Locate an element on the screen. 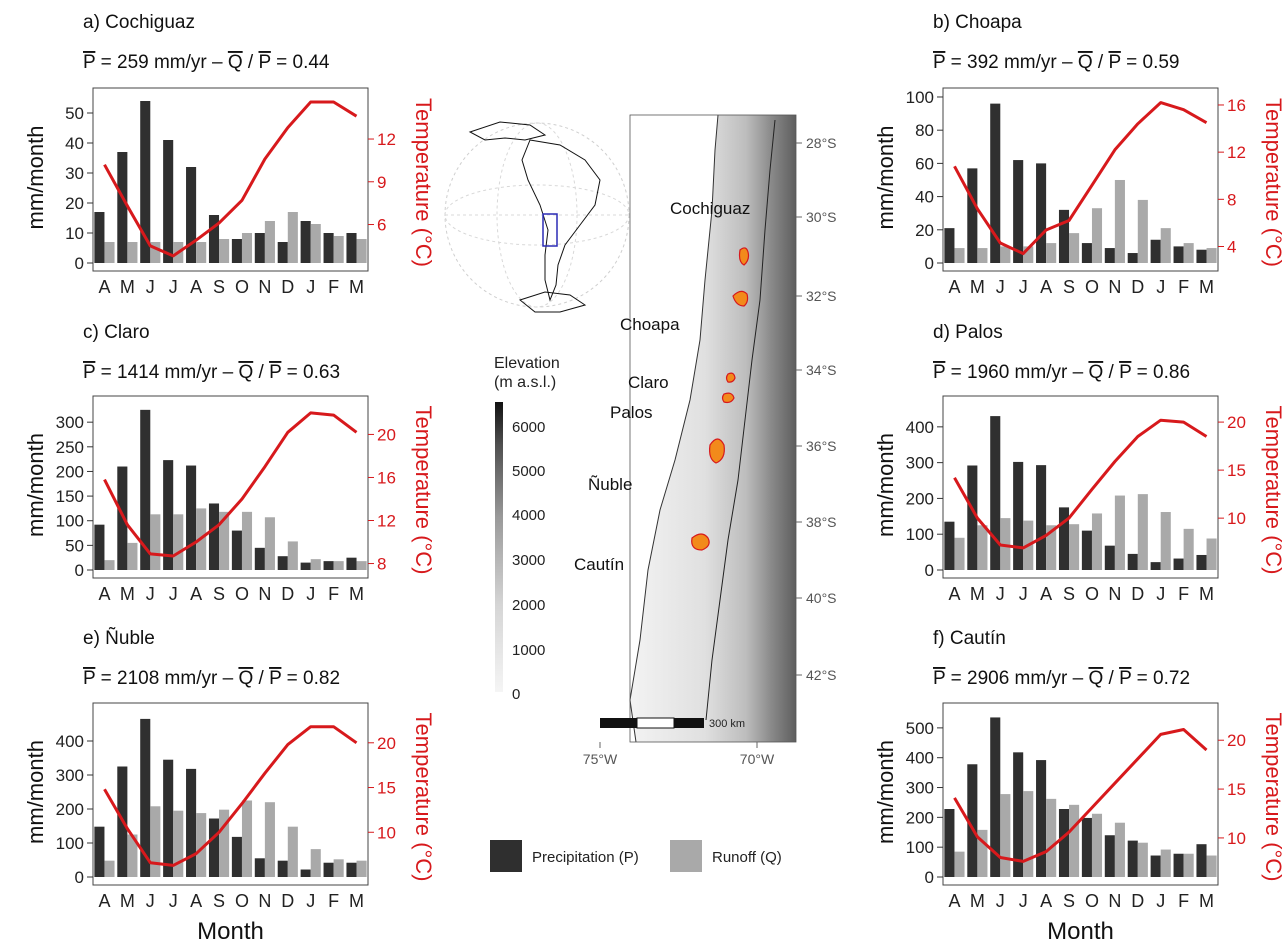 This screenshot has height=944, width=1287. y2-tick-label: 16 is located at coordinates (1236, 105).